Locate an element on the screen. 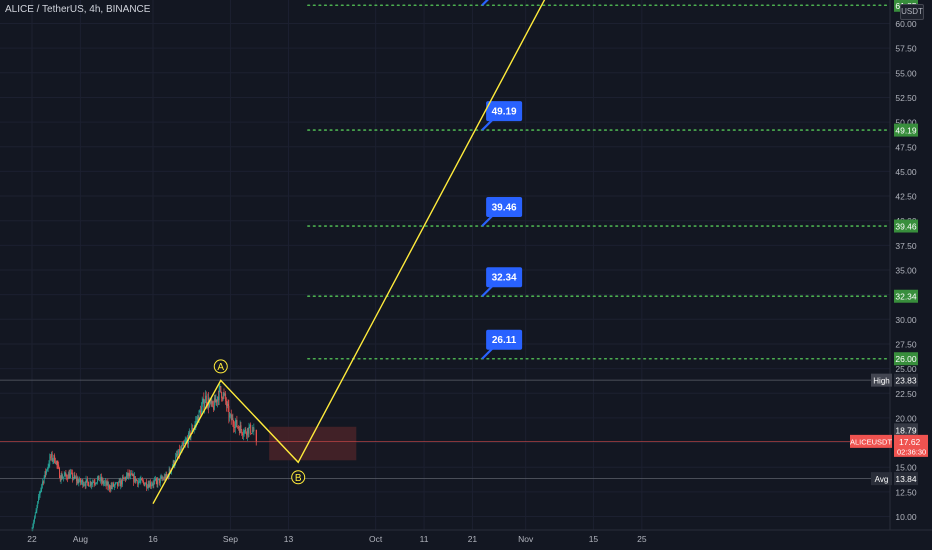 Image resolution: width=932 pixels, height=550 pixels. price-tick-label: 60.00 is located at coordinates (906, 24).